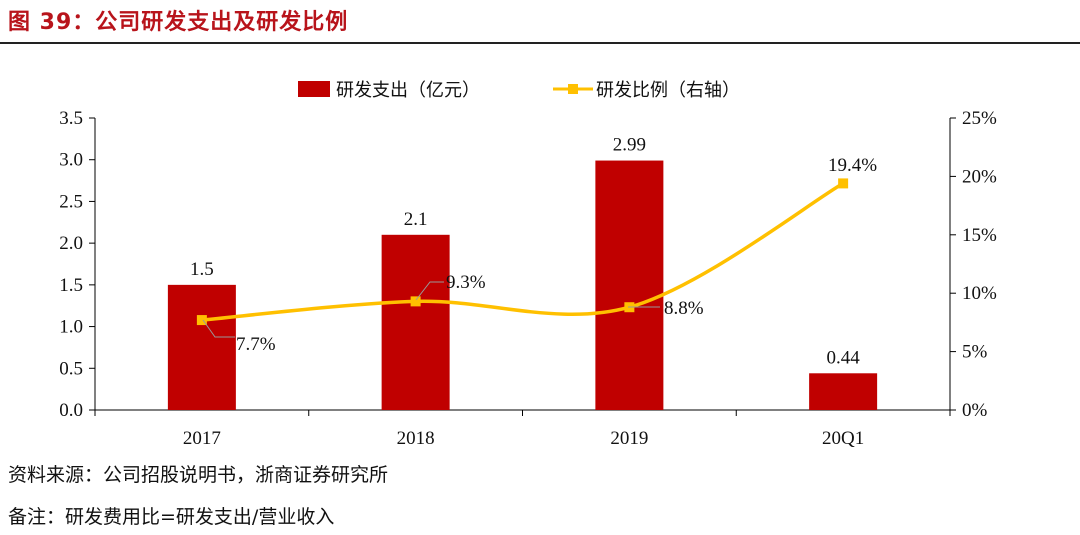 The image size is (1080, 535). What do you see at coordinates (979, 293) in the screenshot?
I see `right-tick-label: 10%` at bounding box center [979, 293].